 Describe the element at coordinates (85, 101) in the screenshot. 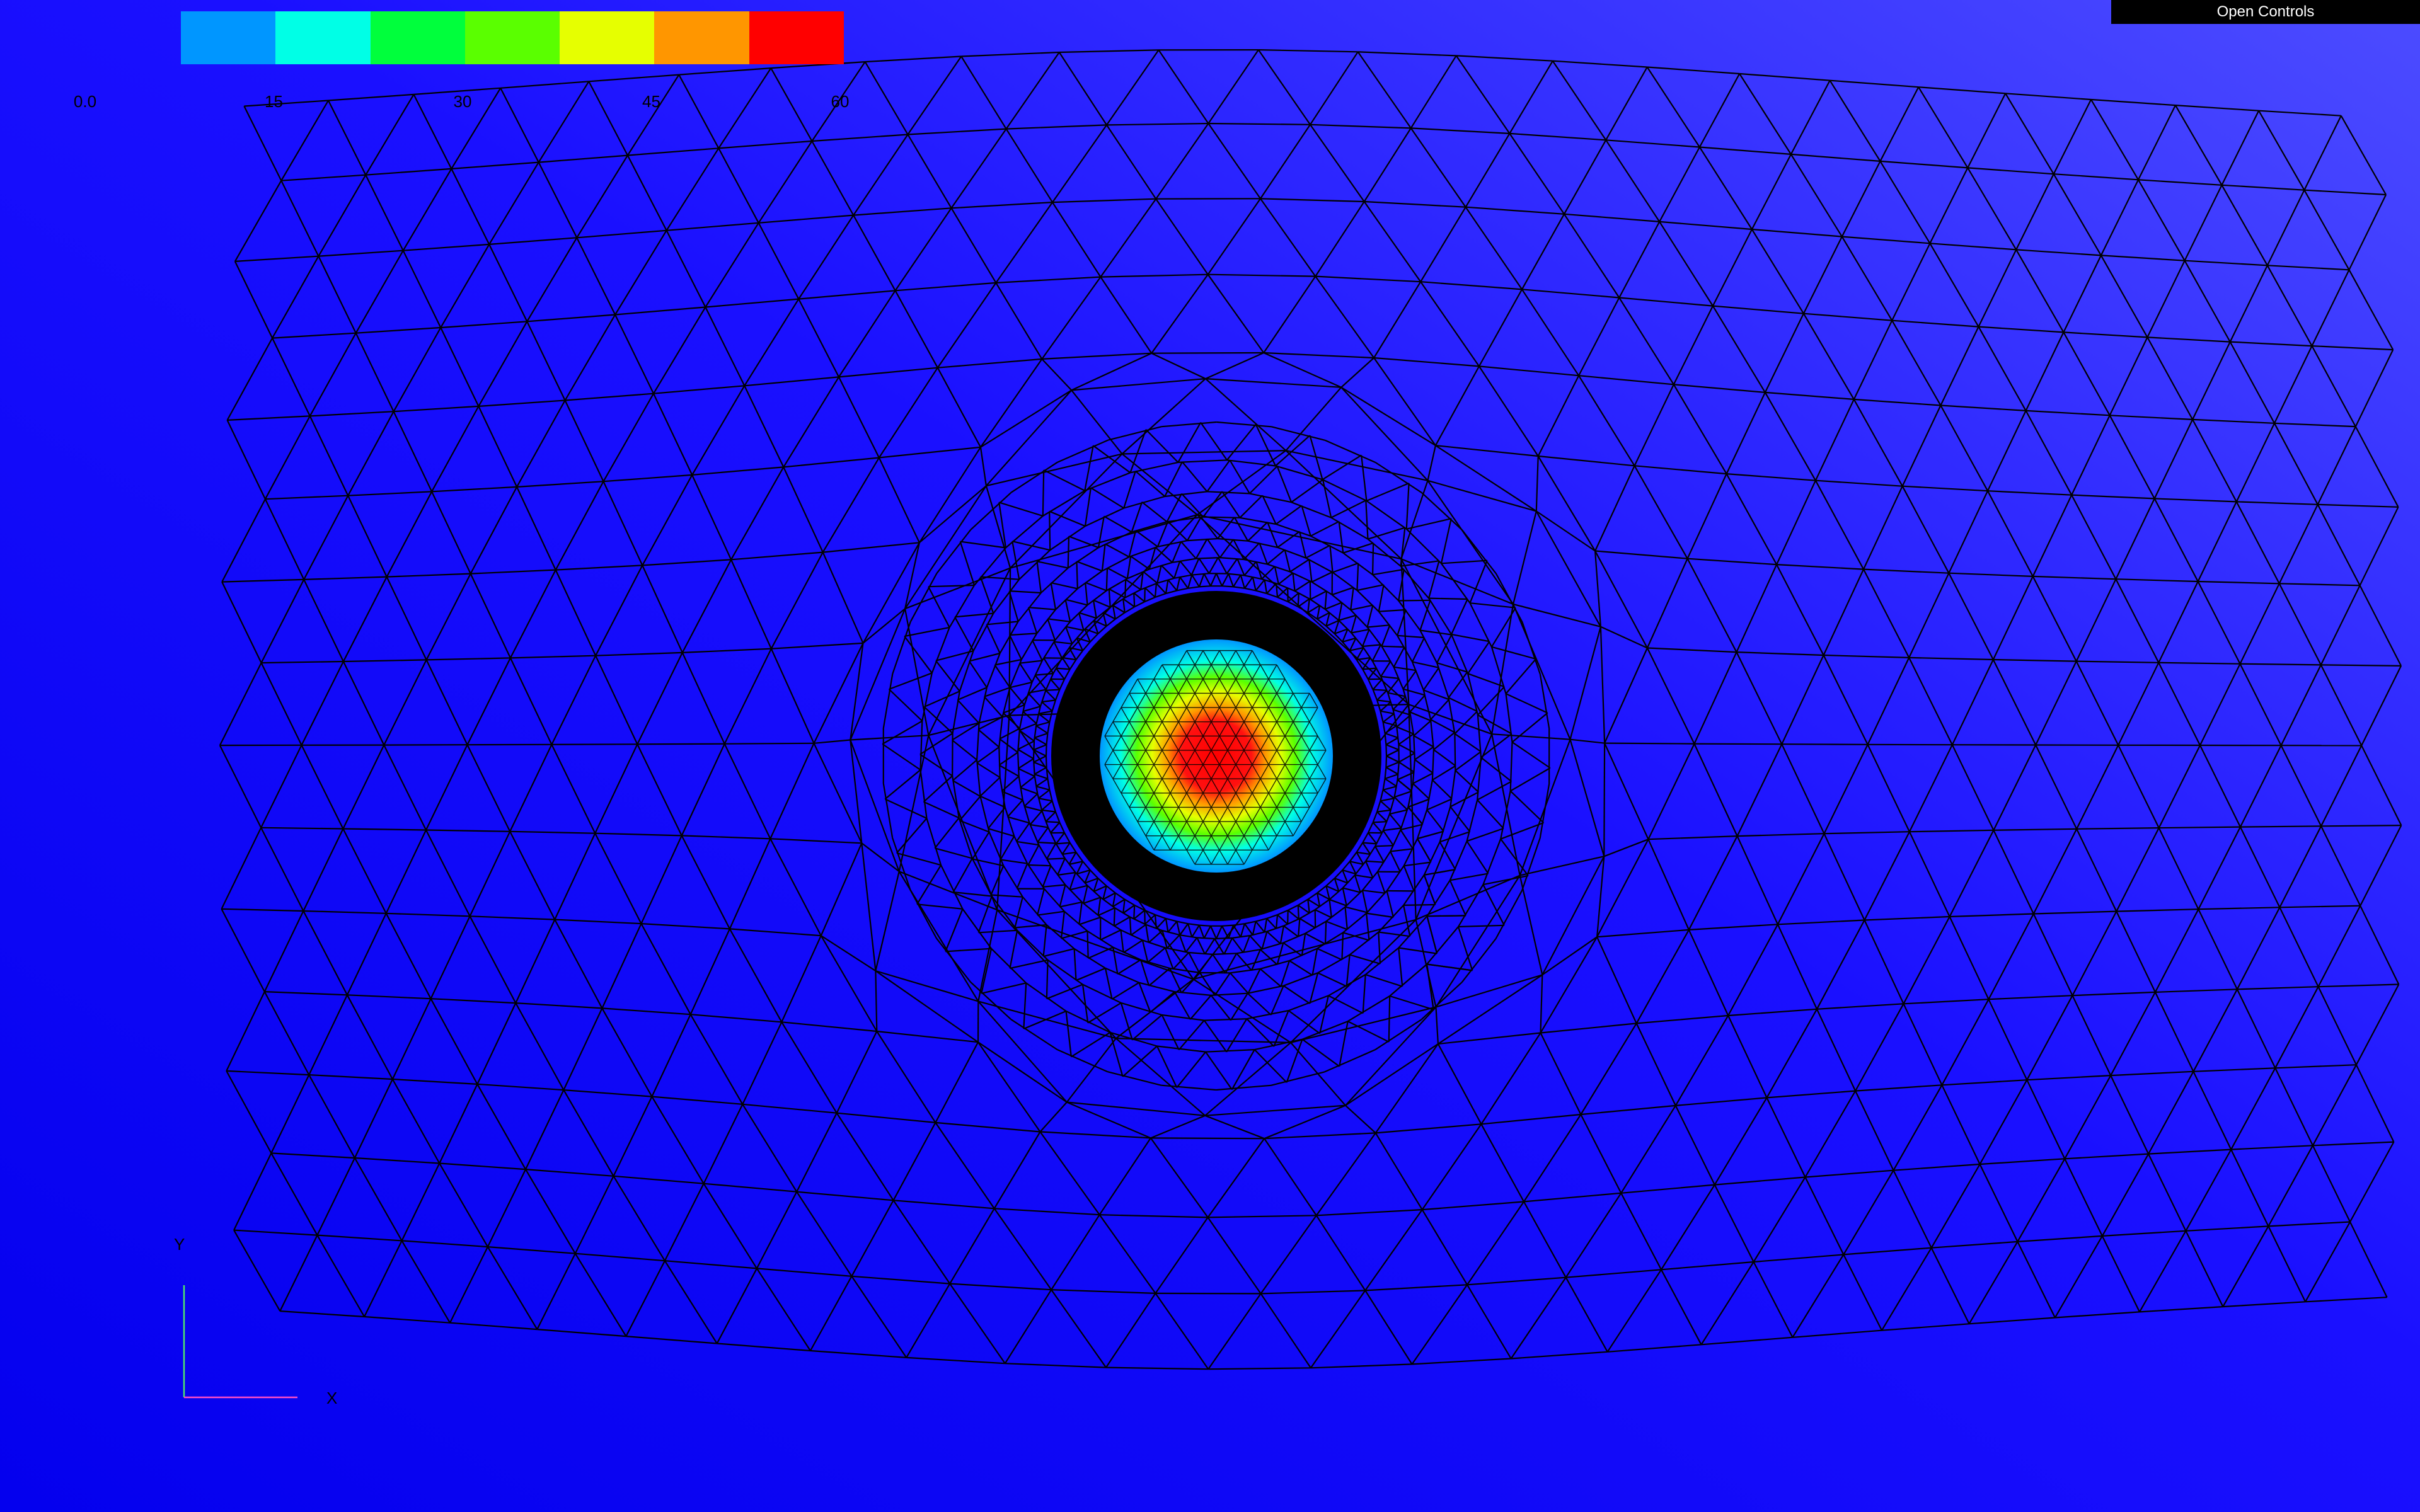

I see `colorbar-tick-label: 0.0` at that location.